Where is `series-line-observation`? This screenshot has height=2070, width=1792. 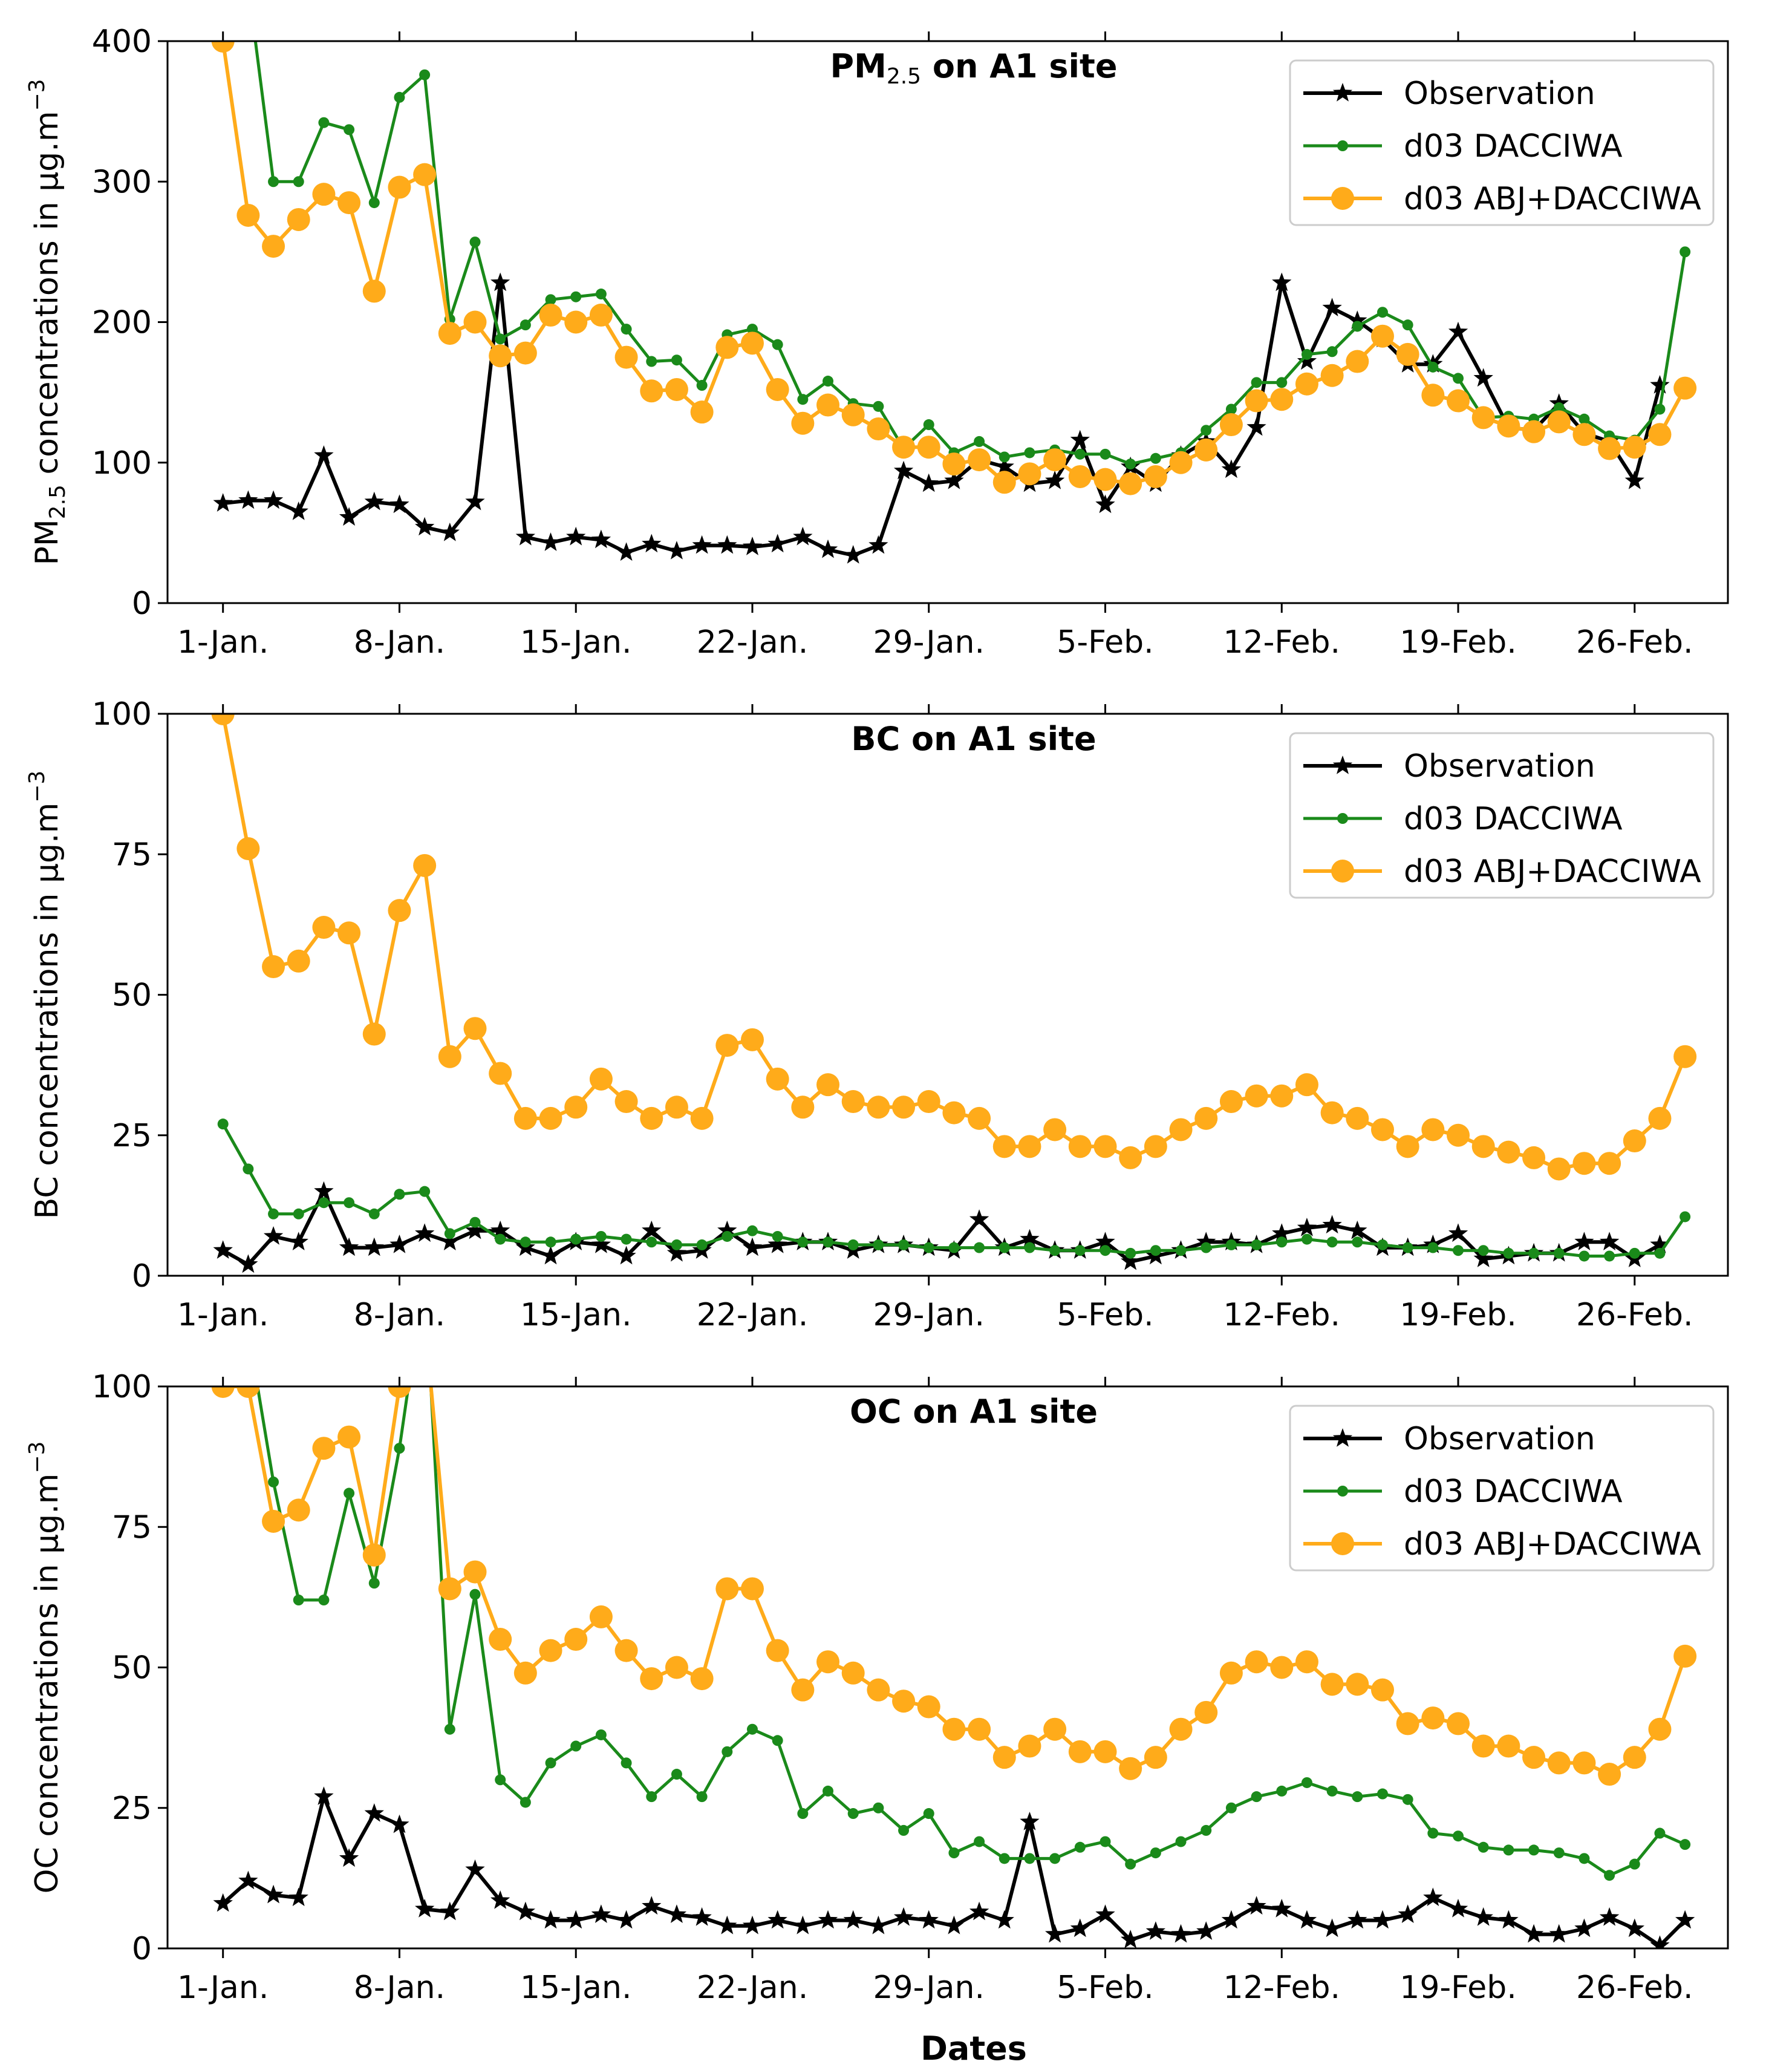
series-line-observation is located at coordinates (941, 1228).